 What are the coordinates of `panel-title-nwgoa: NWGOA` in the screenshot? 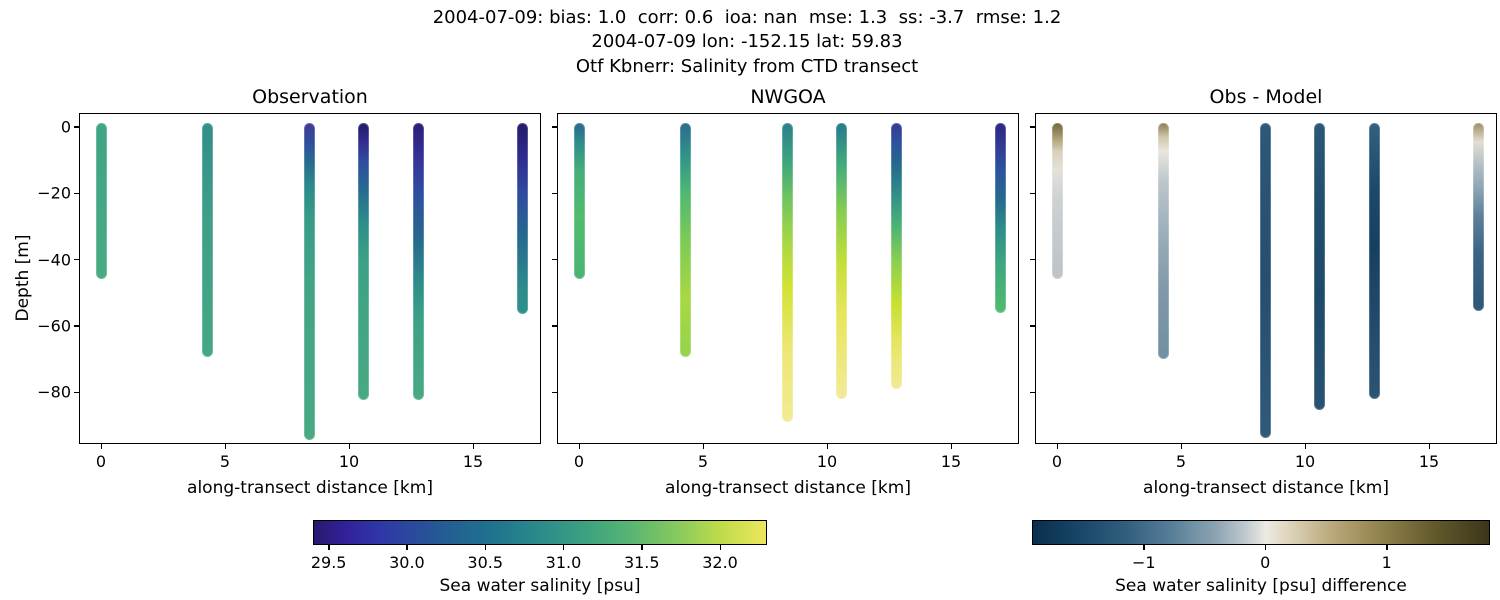 It's located at (788, 97).